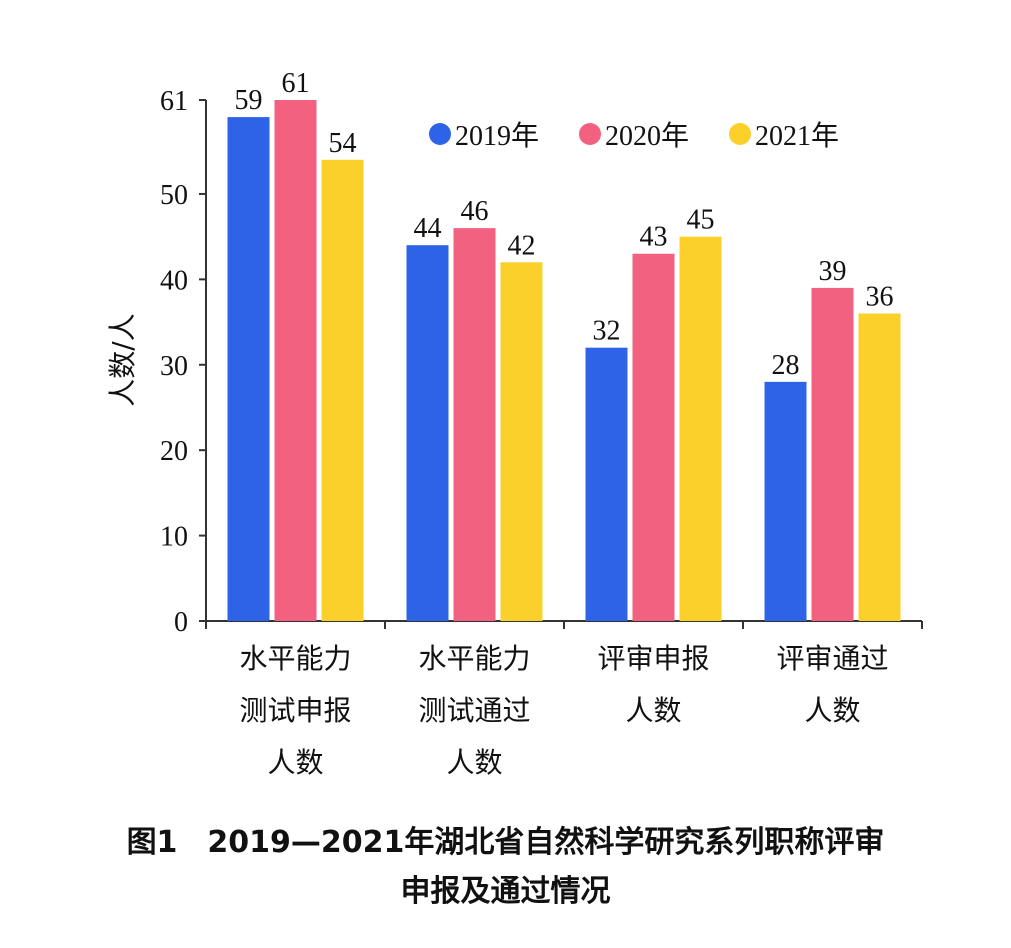 The height and width of the screenshot is (948, 1011). What do you see at coordinates (174, 280) in the screenshot?
I see `y-tick-label: 40` at bounding box center [174, 280].